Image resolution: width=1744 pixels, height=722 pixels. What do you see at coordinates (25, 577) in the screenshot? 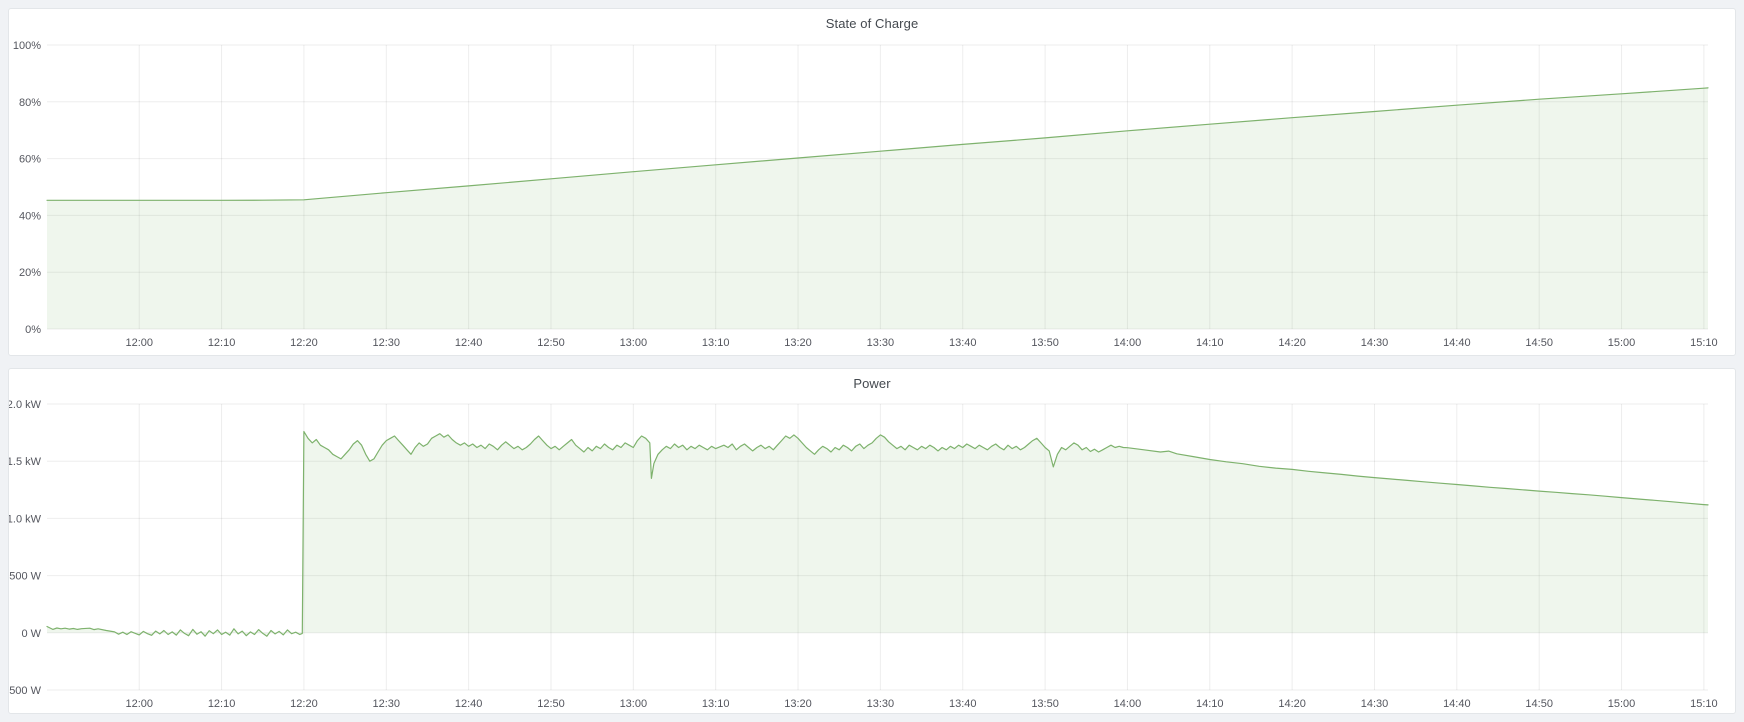
I see `y-axis-label: 500 W` at bounding box center [25, 577].